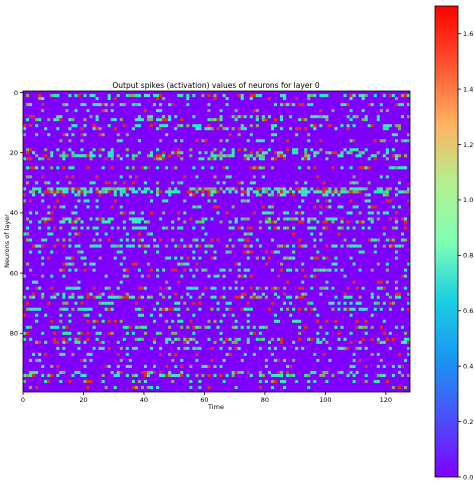  Describe the element at coordinates (14, 273) in the screenshot. I see `y-tick-label: 60` at that location.